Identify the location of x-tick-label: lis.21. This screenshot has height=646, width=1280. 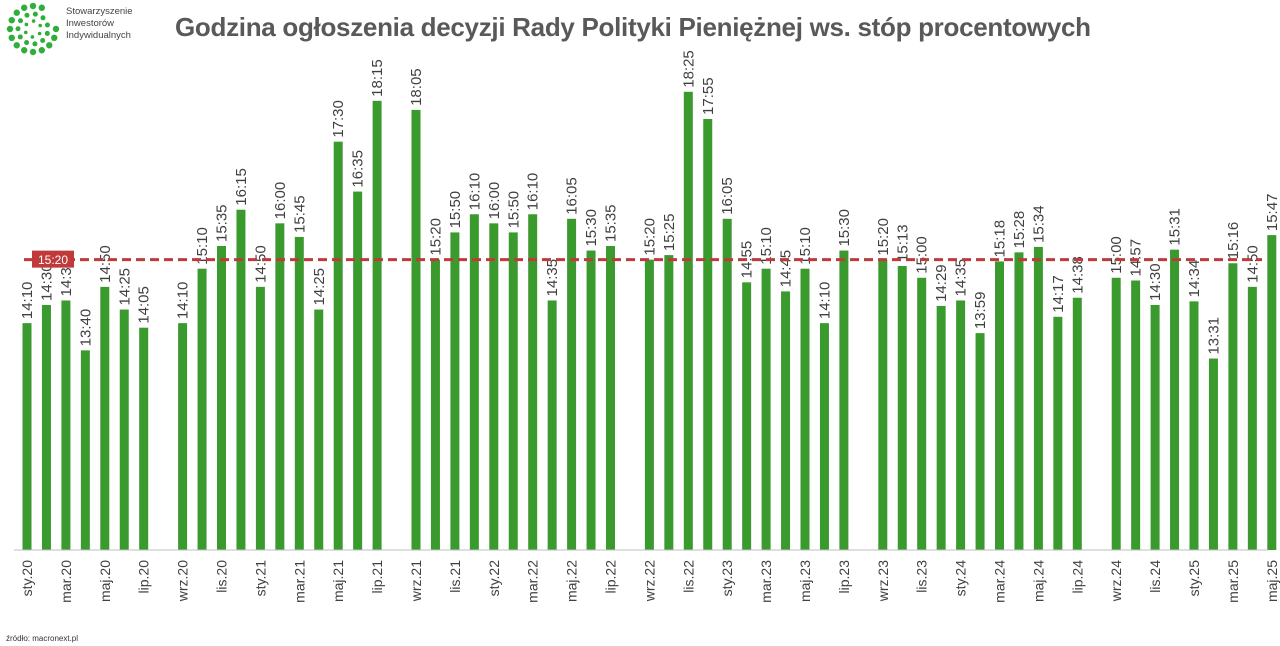
(455, 576).